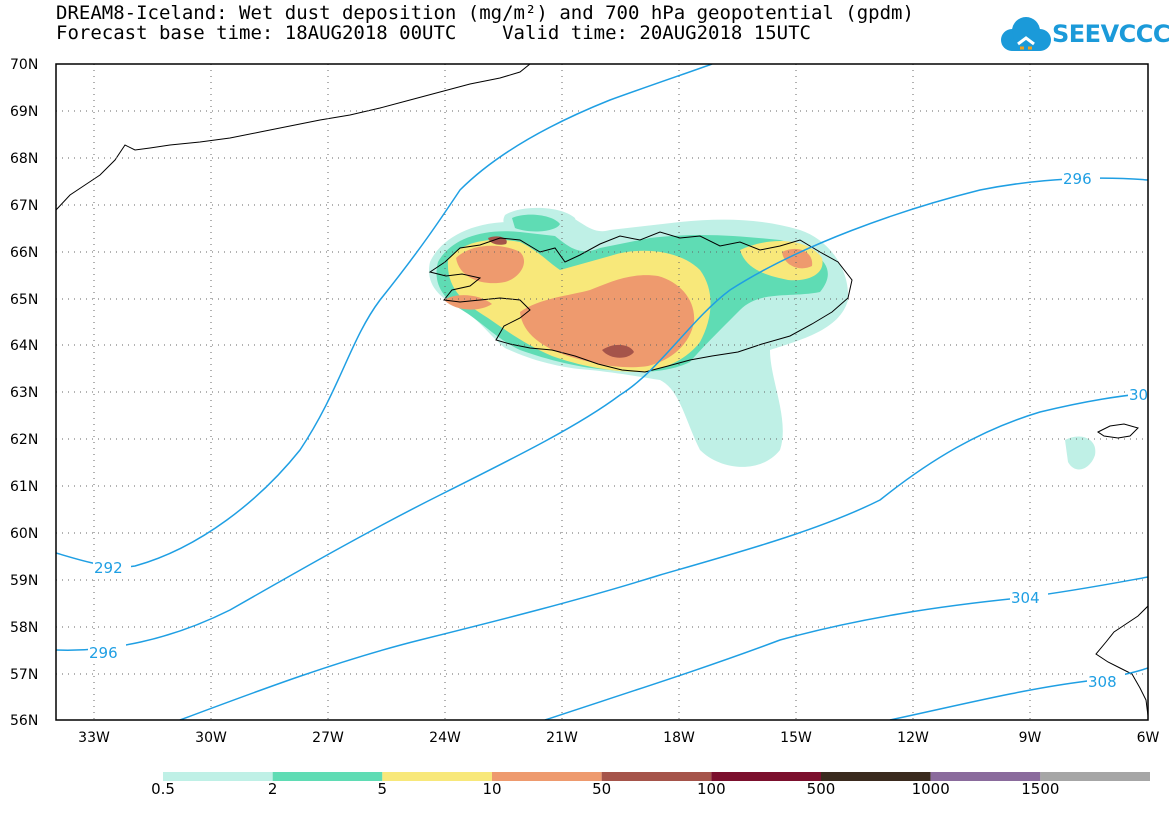 The height and width of the screenshot is (815, 1175). I want to click on lat-label: 63N, so click(24, 393).